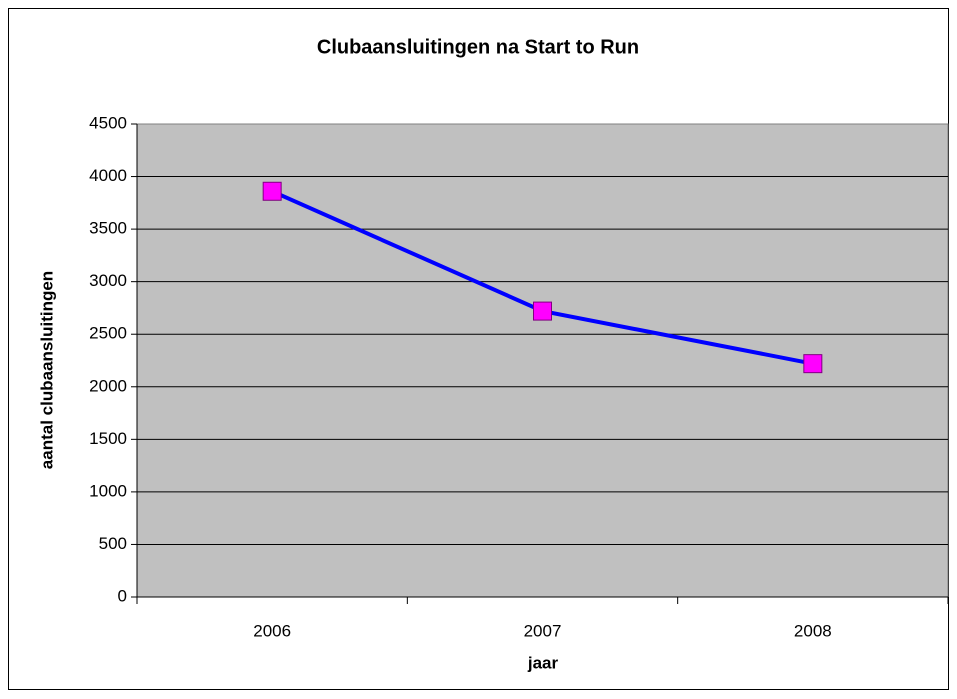  Describe the element at coordinates (108, 228) in the screenshot. I see `y-tick-label: 3500` at that location.